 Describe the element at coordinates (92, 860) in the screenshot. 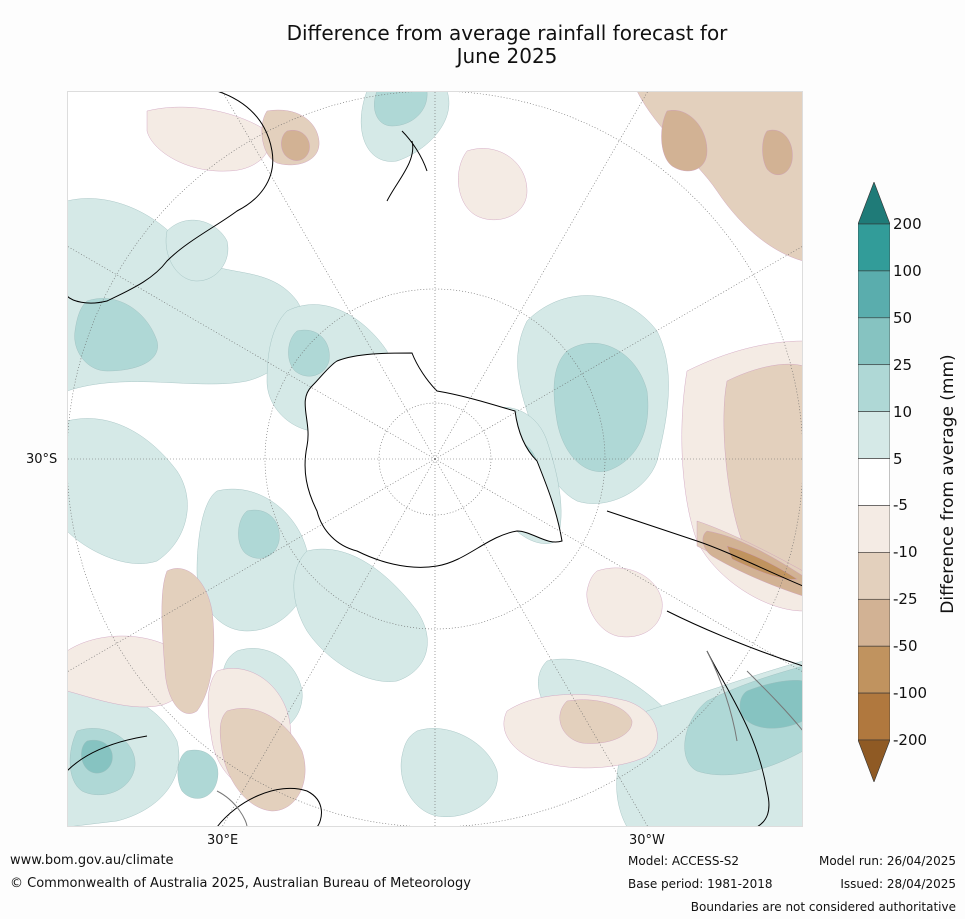

I see `website-link: www.bom.gov.au/climate` at that location.